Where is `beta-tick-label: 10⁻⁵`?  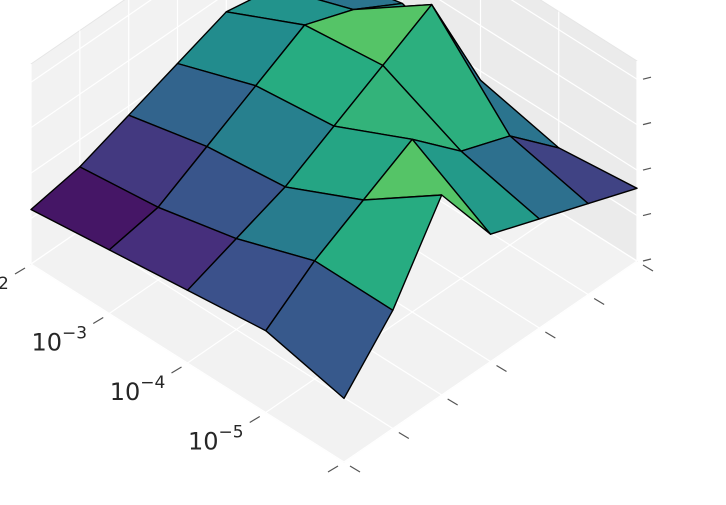 beta-tick-label: 10⁻⁵ is located at coordinates (216, 439).